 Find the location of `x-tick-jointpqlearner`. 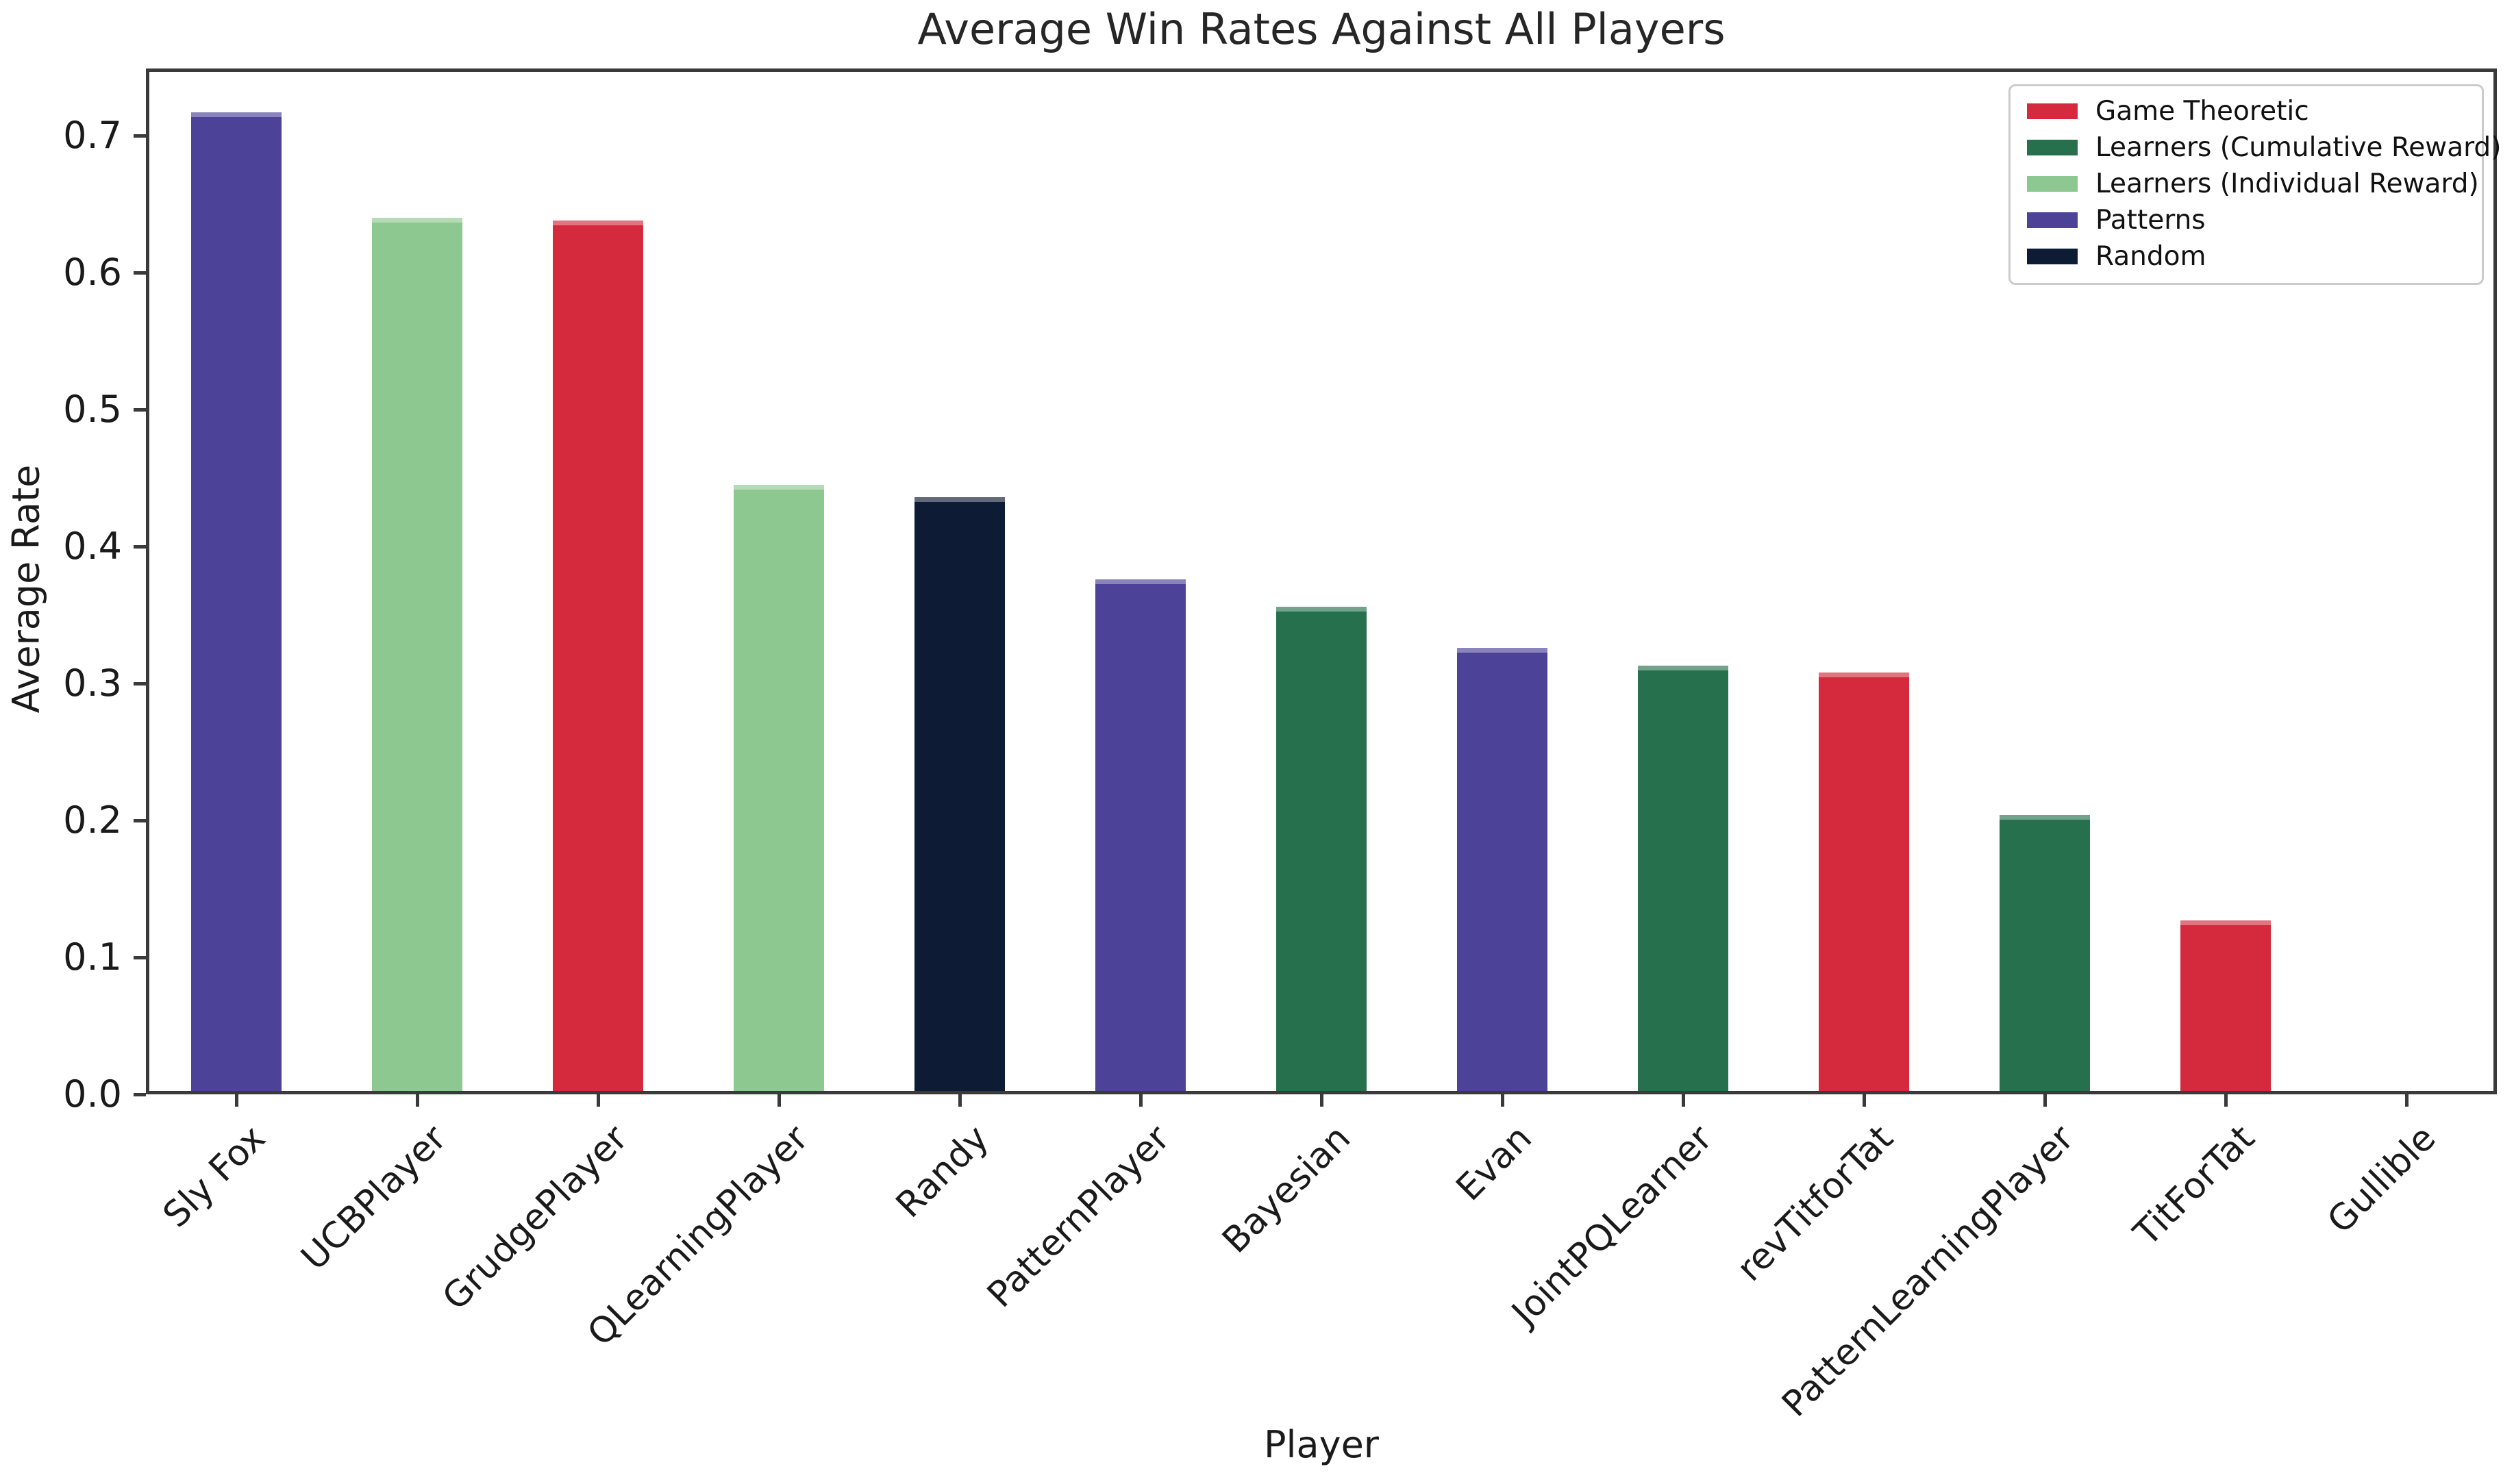

x-tick-jointpqlearner is located at coordinates (1683, 1100).